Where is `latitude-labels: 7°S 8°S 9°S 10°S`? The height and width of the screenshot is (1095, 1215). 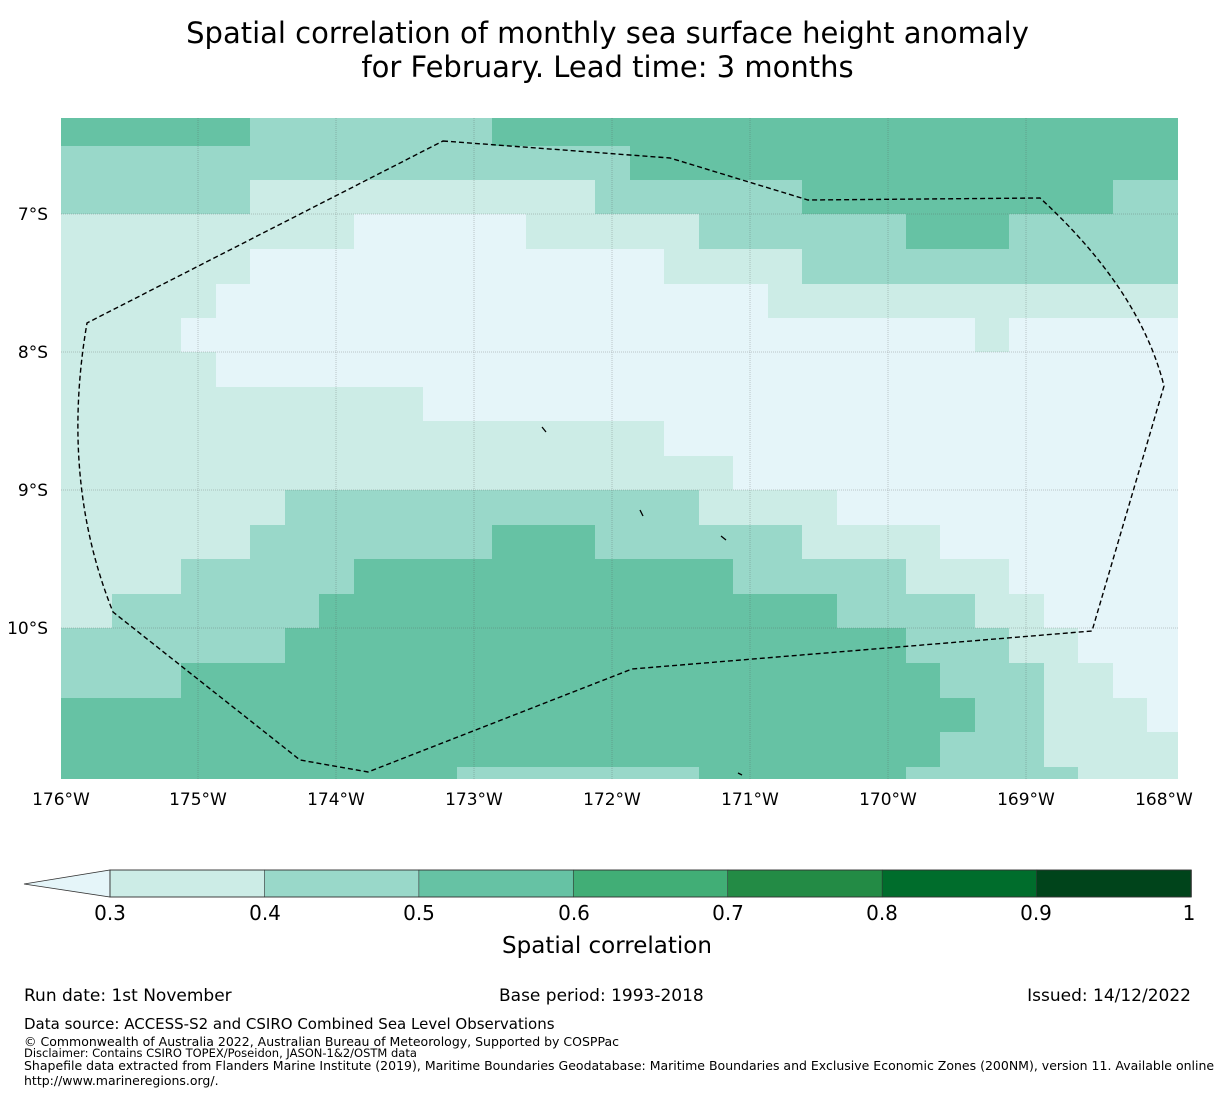
latitude-labels: 7°S 8°S 9°S 10°S is located at coordinates (27, 422).